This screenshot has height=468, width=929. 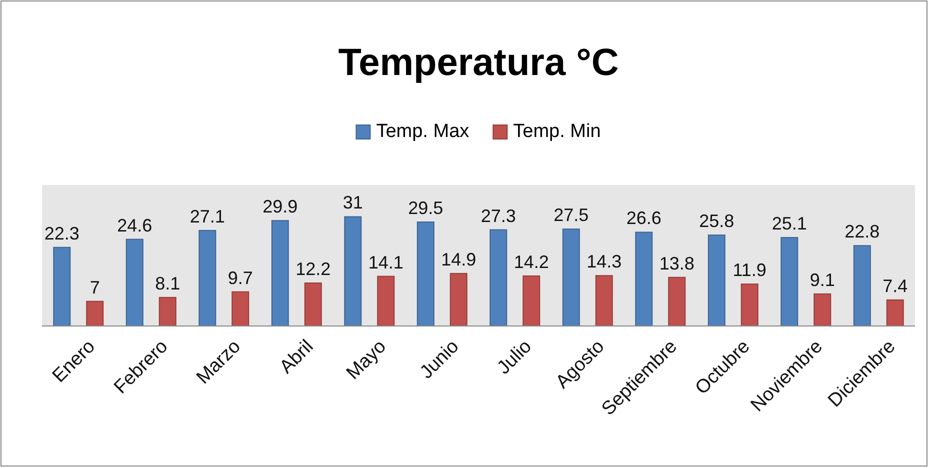 I want to click on data-label: 27.1, so click(x=207, y=216).